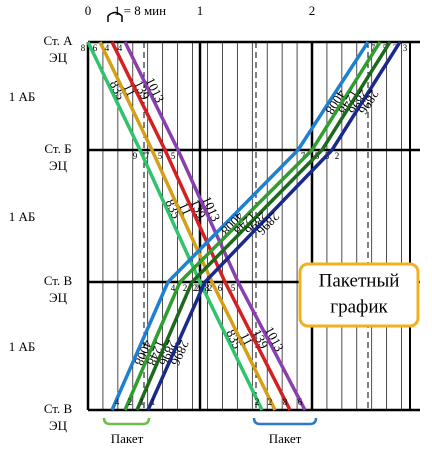 The image size is (432, 454). Describe the element at coordinates (359, 295) in the screenshot. I see `legend-box` at that location.